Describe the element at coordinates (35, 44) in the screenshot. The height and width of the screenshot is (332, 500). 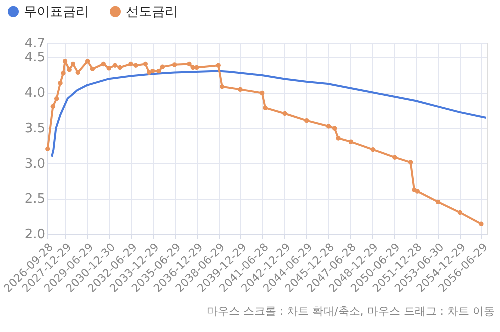
I see `y-tick-label: 4.7` at that location.